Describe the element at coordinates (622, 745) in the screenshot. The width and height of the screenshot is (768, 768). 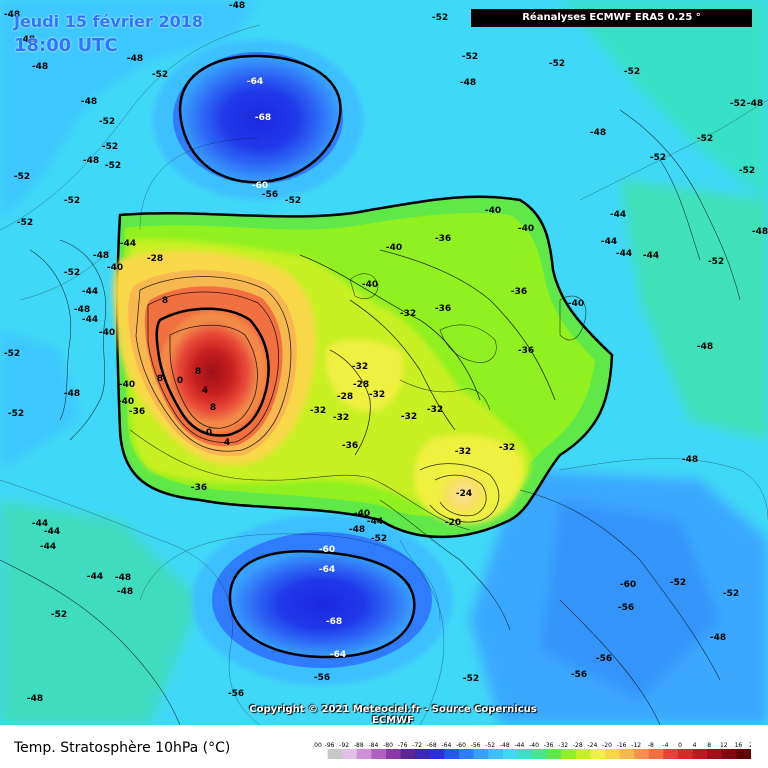
I see `scale-tick-label: -16` at that location.